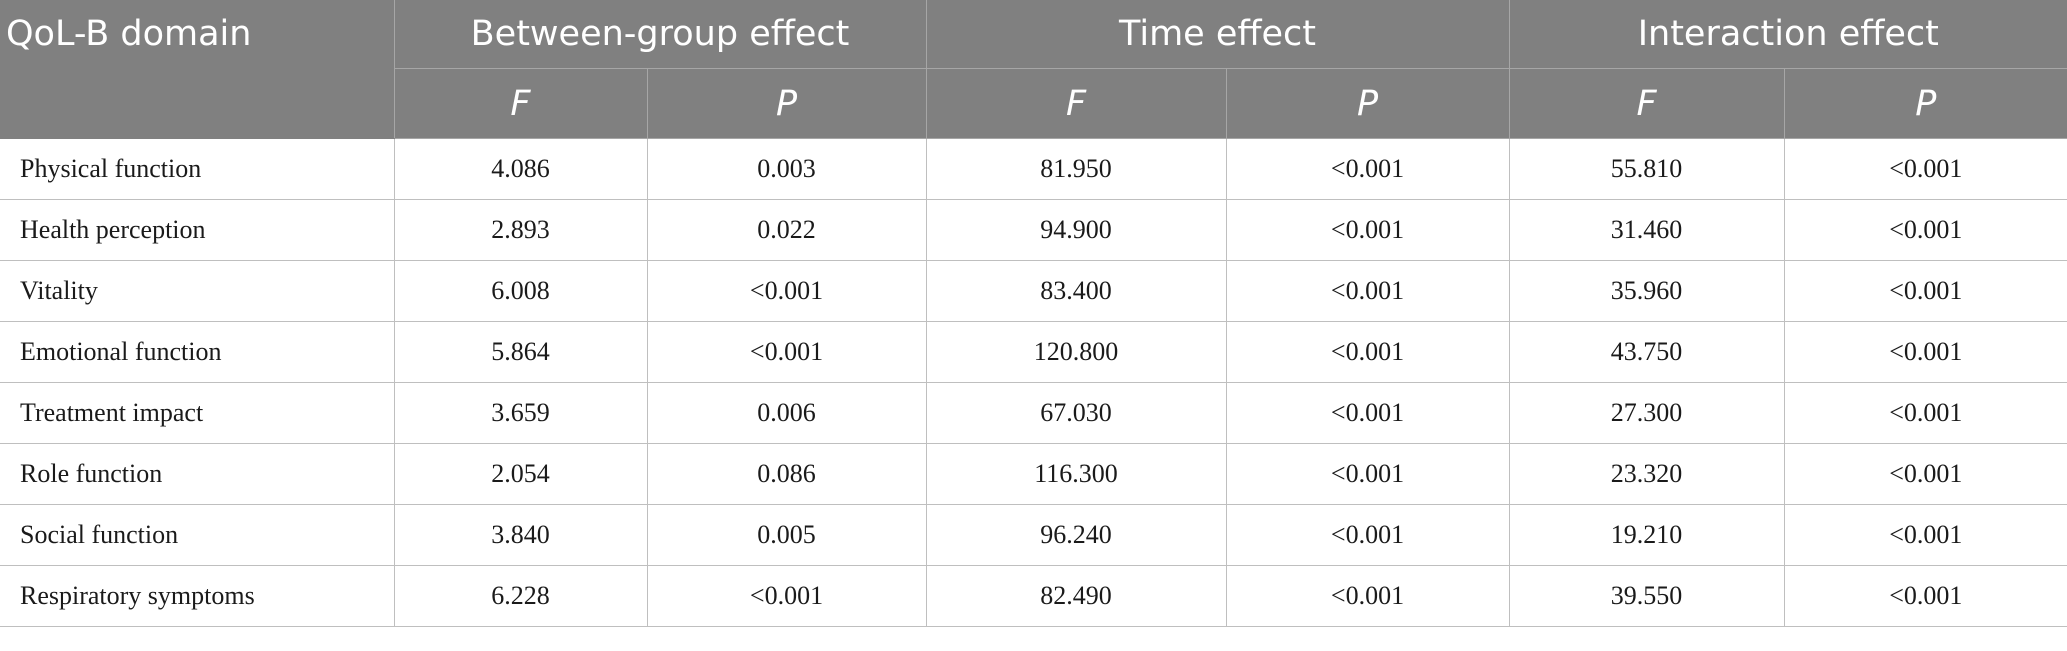  What do you see at coordinates (1647, 291) in the screenshot?
I see `interaction-f-cell: 35.960` at bounding box center [1647, 291].